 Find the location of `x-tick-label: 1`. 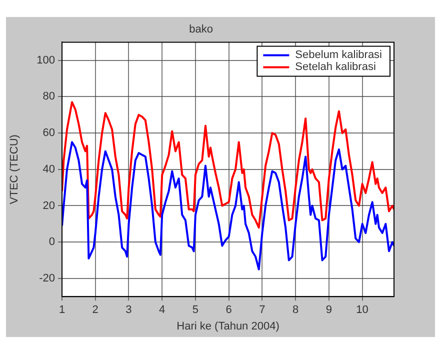

x-tick-label: 1 is located at coordinates (62, 310).